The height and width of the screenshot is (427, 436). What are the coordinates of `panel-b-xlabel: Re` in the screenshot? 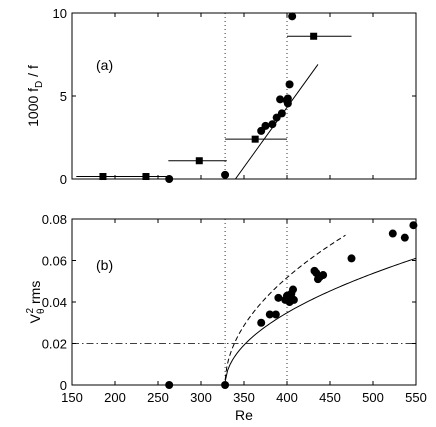 It's located at (244, 415).